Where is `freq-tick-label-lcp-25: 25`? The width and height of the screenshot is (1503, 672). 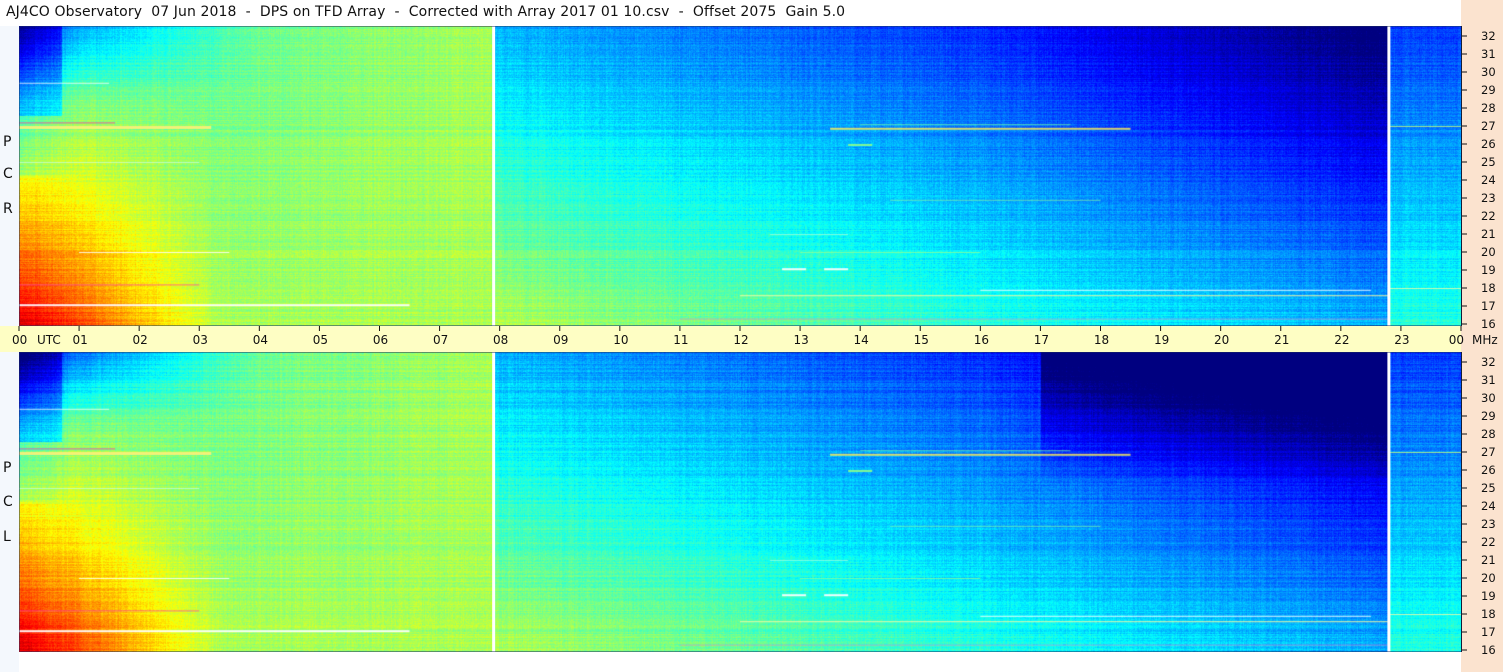
freq-tick-label-lcp-25: 25 is located at coordinates (1488, 488).